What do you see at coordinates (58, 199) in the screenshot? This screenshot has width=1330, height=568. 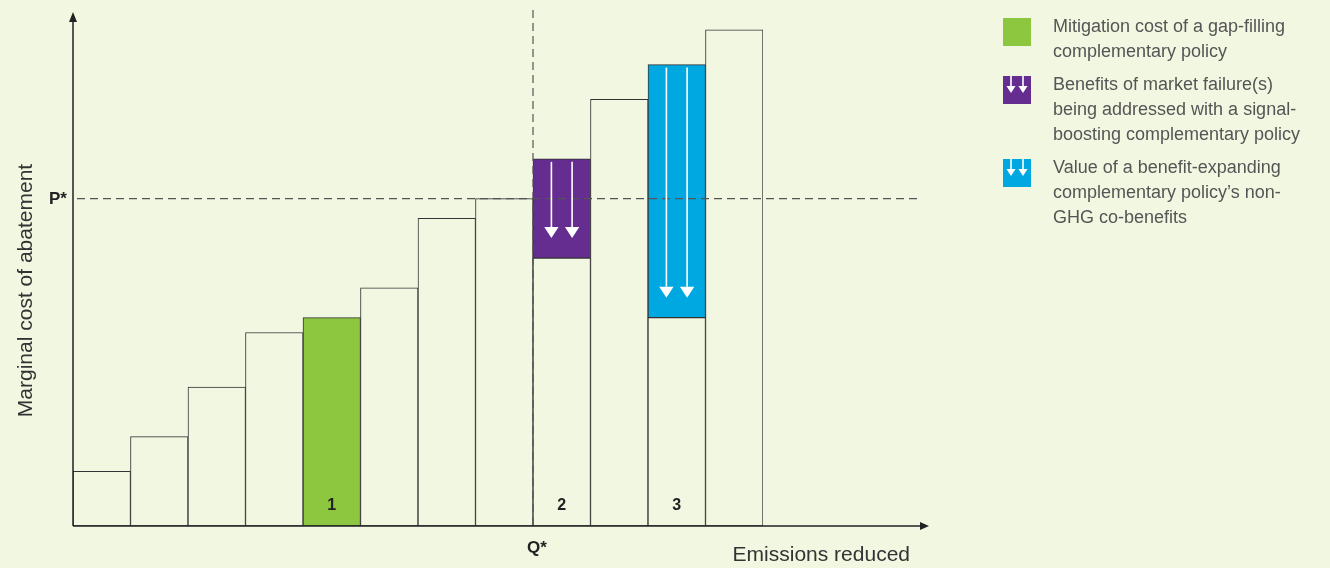 I see `ref-line-label: P*` at bounding box center [58, 199].